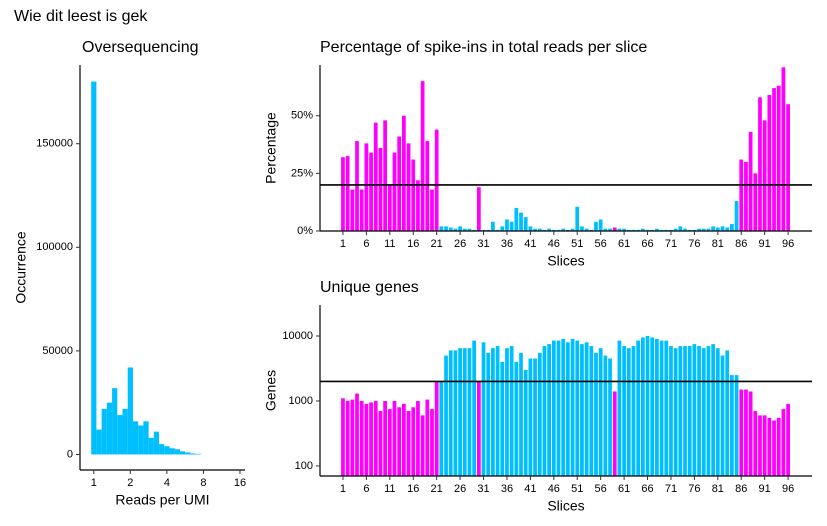 The width and height of the screenshot is (827, 526). Describe the element at coordinates (460, 244) in the screenshot. I see `x-tick-label: 26` at that location.